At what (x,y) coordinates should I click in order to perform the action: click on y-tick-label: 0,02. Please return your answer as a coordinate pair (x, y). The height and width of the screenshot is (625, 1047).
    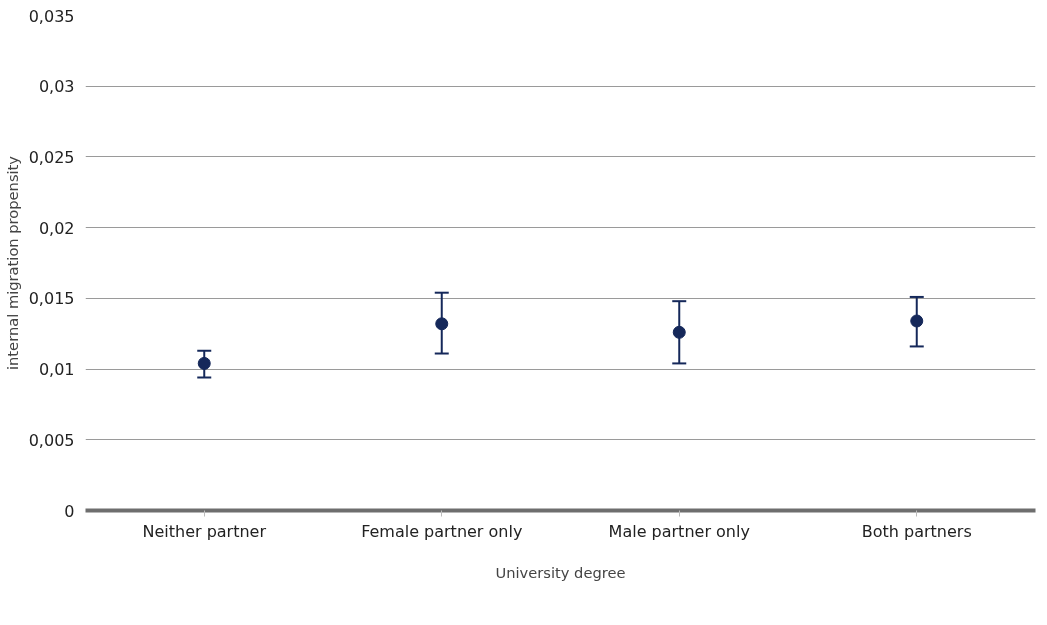
    Looking at the image, I should click on (56, 228).